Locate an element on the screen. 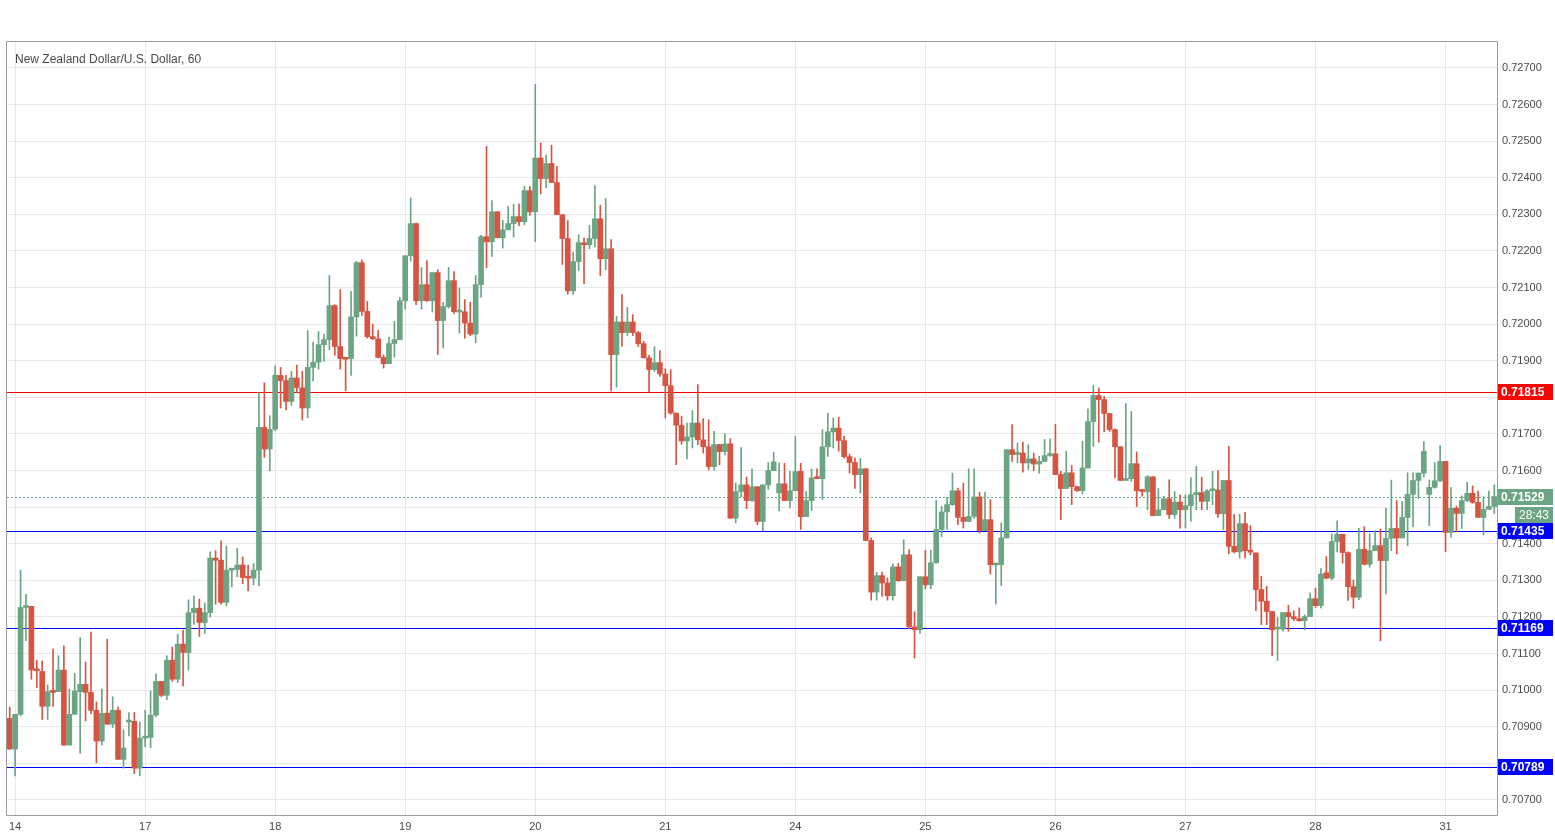 The height and width of the screenshot is (840, 1555). y-tick-label: 0.71100 is located at coordinates (1521, 652).